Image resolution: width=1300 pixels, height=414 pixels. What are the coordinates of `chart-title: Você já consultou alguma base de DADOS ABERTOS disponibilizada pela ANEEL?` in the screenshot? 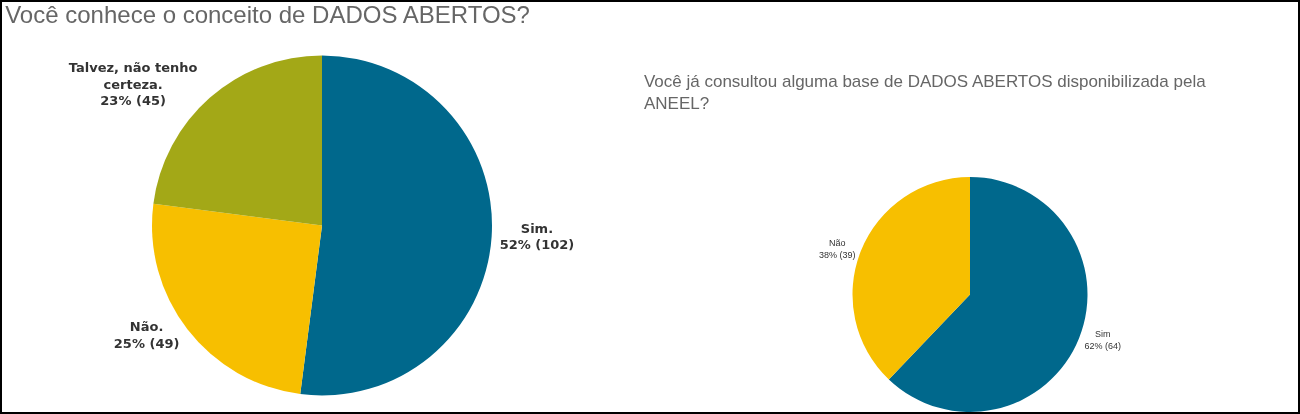 It's located at (925, 93).